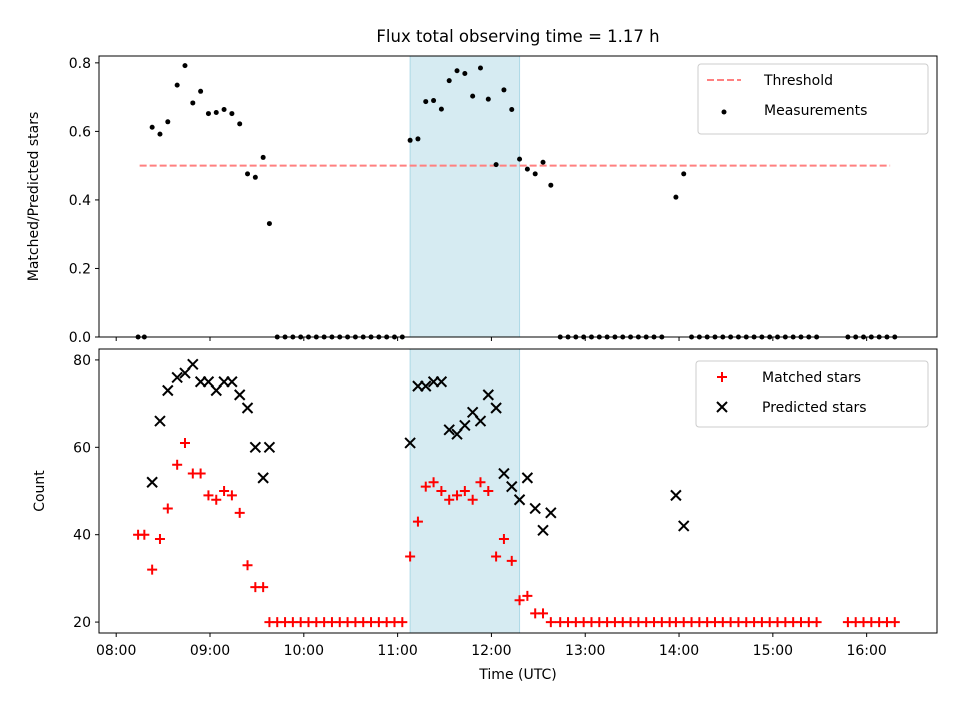 This screenshot has height=724, width=960. I want to click on legend-label: Threshold, so click(798, 81).